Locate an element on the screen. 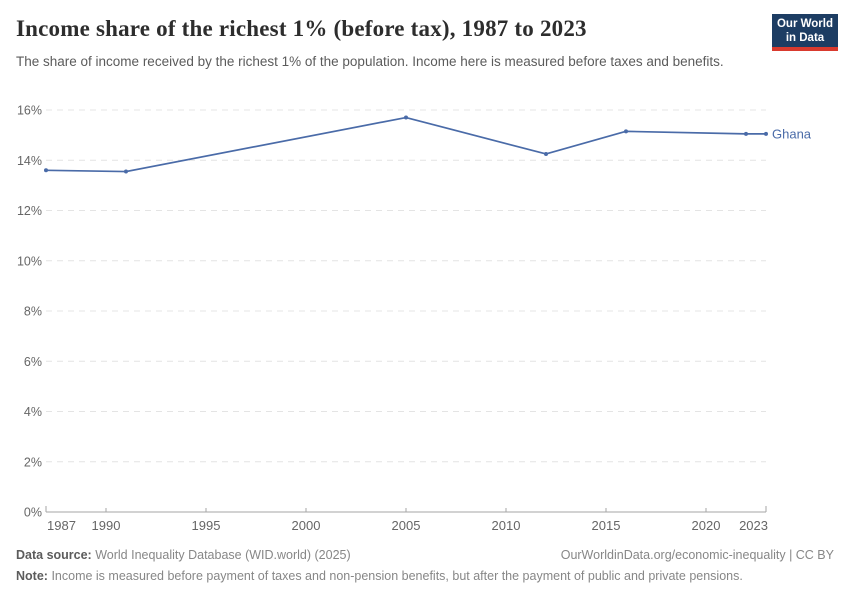 This screenshot has width=850, height=600. footer-note-label: Note: is located at coordinates (32, 576).